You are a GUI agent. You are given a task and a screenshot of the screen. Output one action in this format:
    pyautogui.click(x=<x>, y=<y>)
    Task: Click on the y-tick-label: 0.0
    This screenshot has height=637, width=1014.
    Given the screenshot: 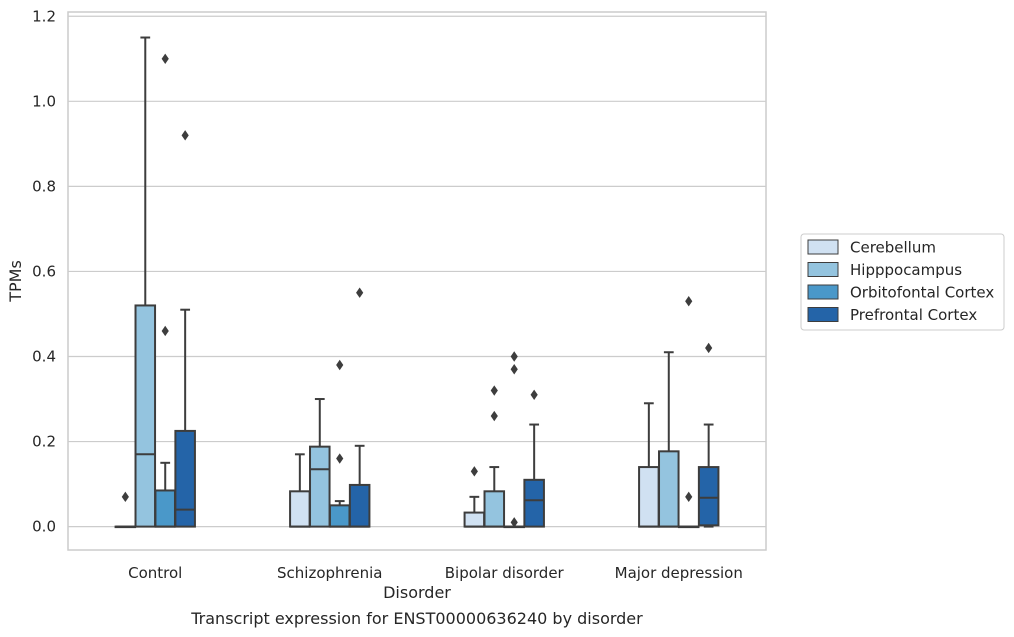 What is the action you would take?
    pyautogui.click(x=44, y=527)
    